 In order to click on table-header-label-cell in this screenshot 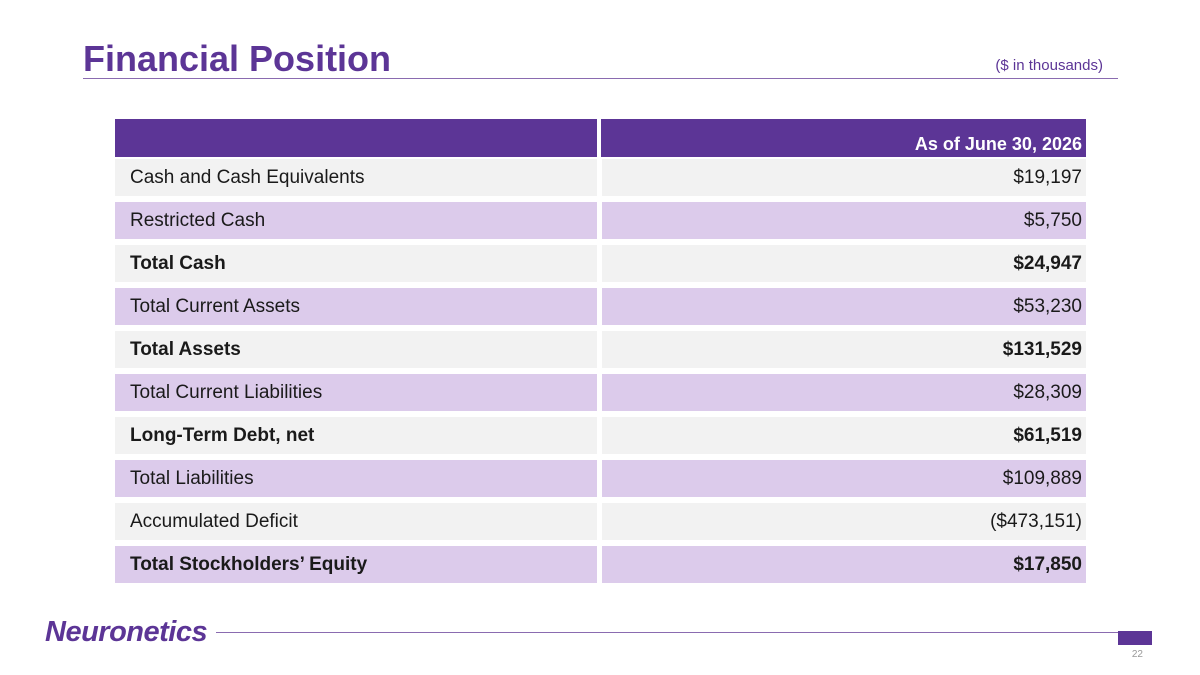, I will do `click(356, 138)`.